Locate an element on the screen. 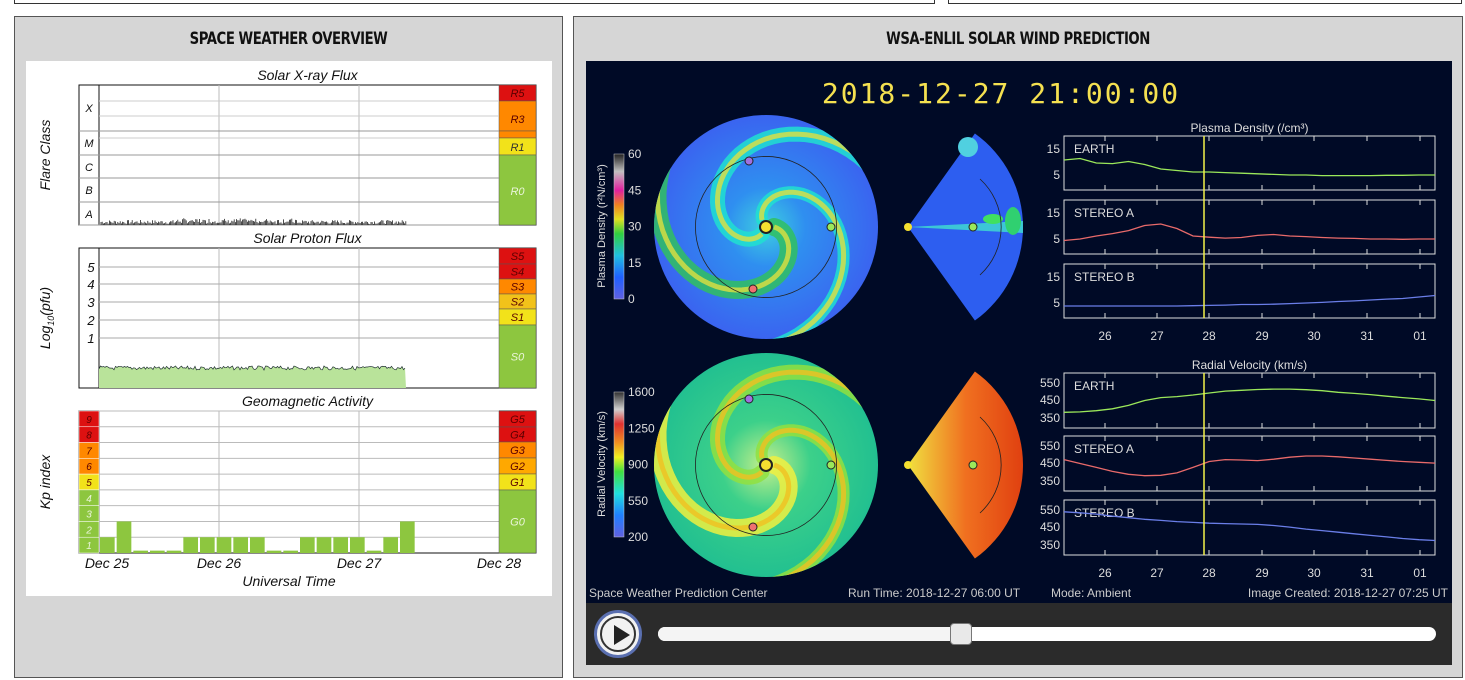 The image size is (1465, 680). y-tick-label: 5 is located at coordinates (1056, 239).